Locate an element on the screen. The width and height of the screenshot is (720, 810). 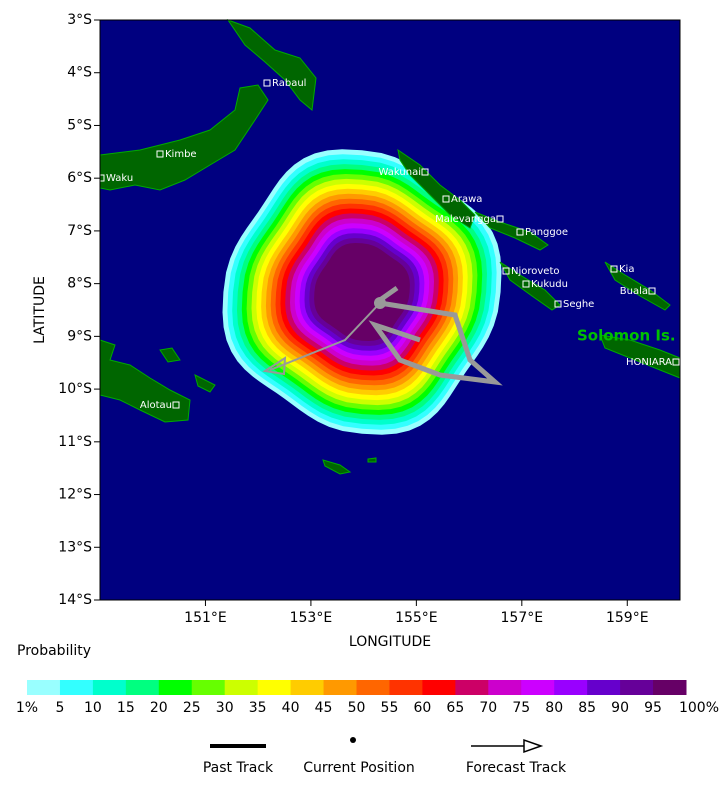
x-tick-label: 157°E is located at coordinates (522, 618).